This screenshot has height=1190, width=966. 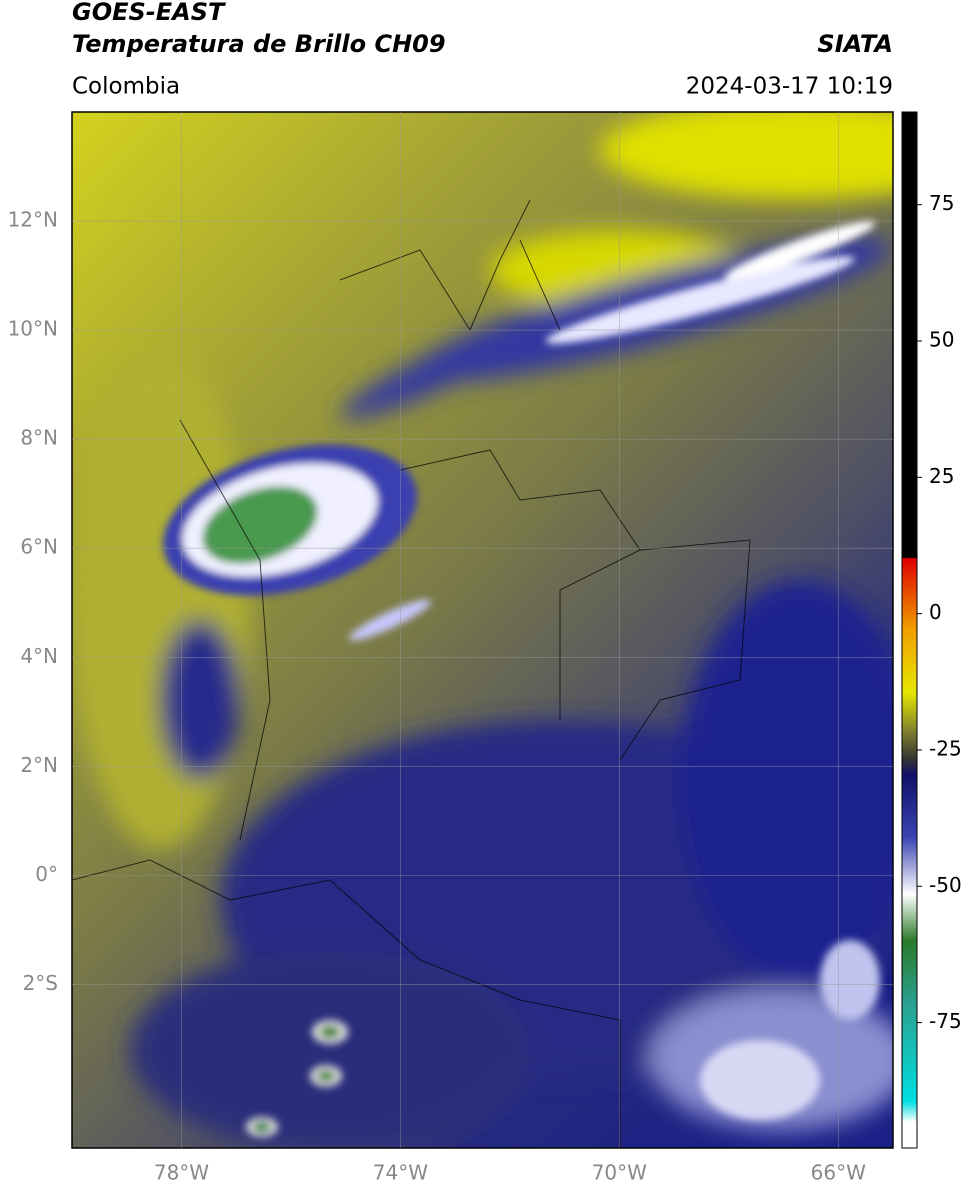 What do you see at coordinates (789, 87) in the screenshot?
I see `datetime: 2024-03-17 10:19` at bounding box center [789, 87].